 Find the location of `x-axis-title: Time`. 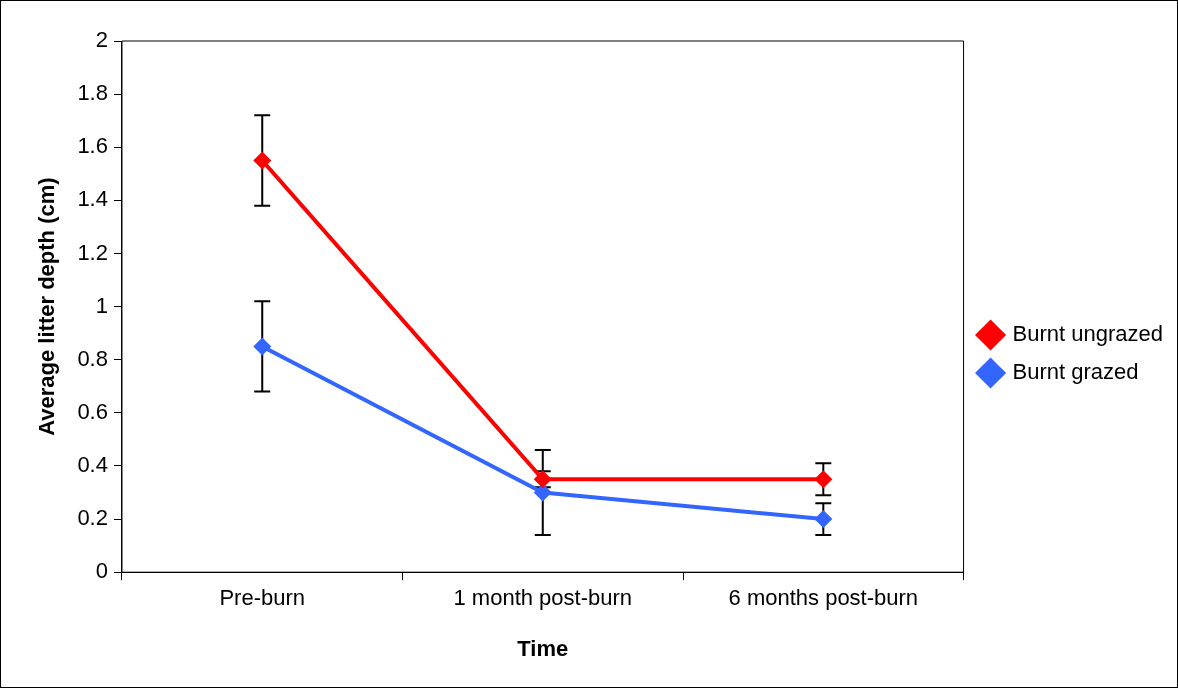

x-axis-title: Time is located at coordinates (543, 648).